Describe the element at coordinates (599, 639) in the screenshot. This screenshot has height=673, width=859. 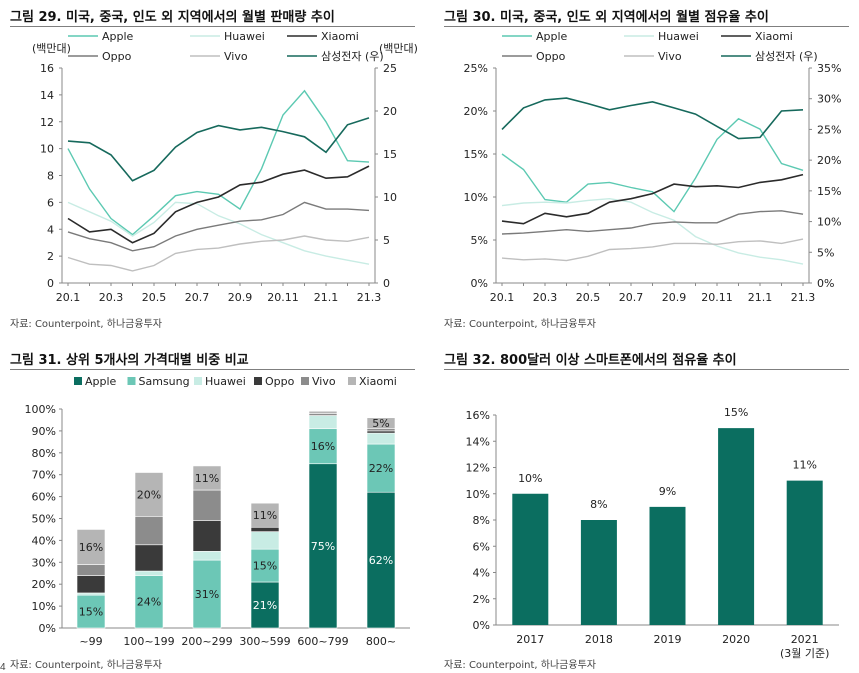
I see `x-tick-label: 2018` at that location.